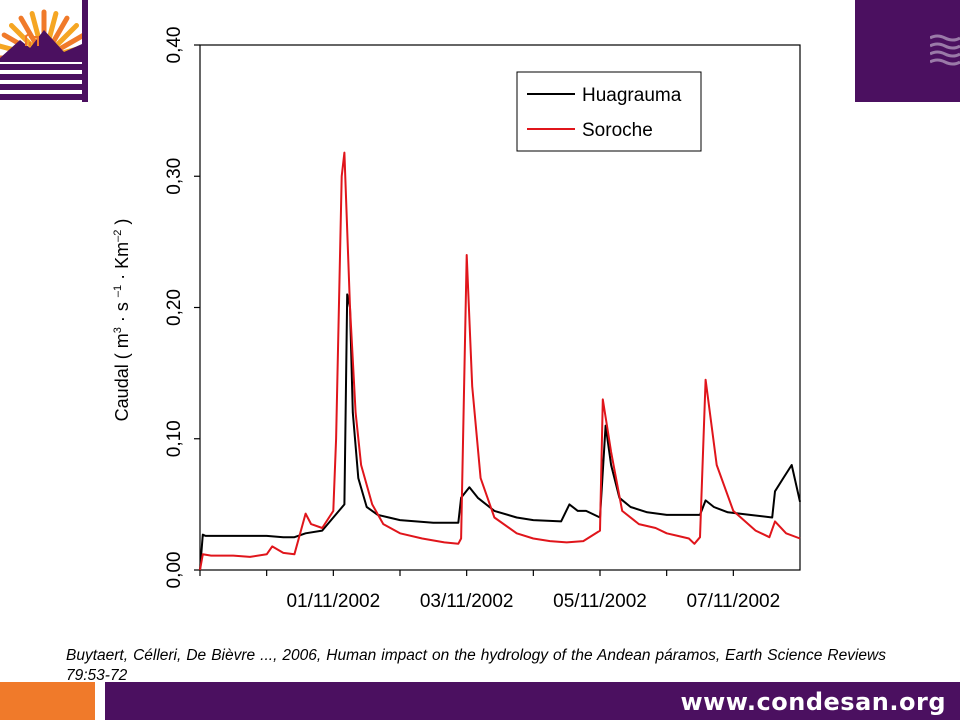  What do you see at coordinates (174, 307) in the screenshot?
I see `y-tick-label: 0,20` at bounding box center [174, 307].